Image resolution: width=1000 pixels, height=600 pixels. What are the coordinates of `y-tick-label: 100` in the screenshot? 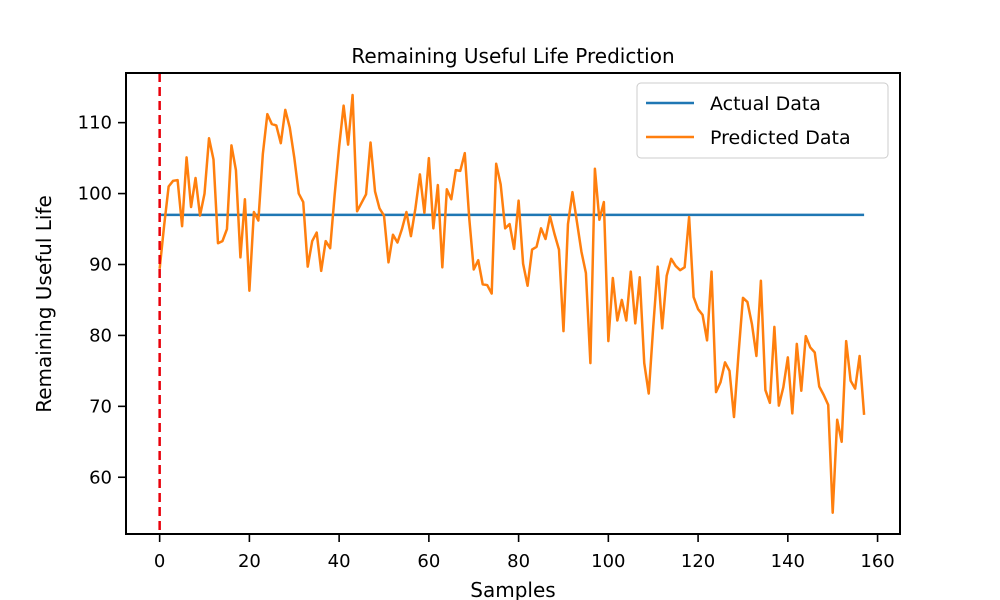 It's located at (95, 194).